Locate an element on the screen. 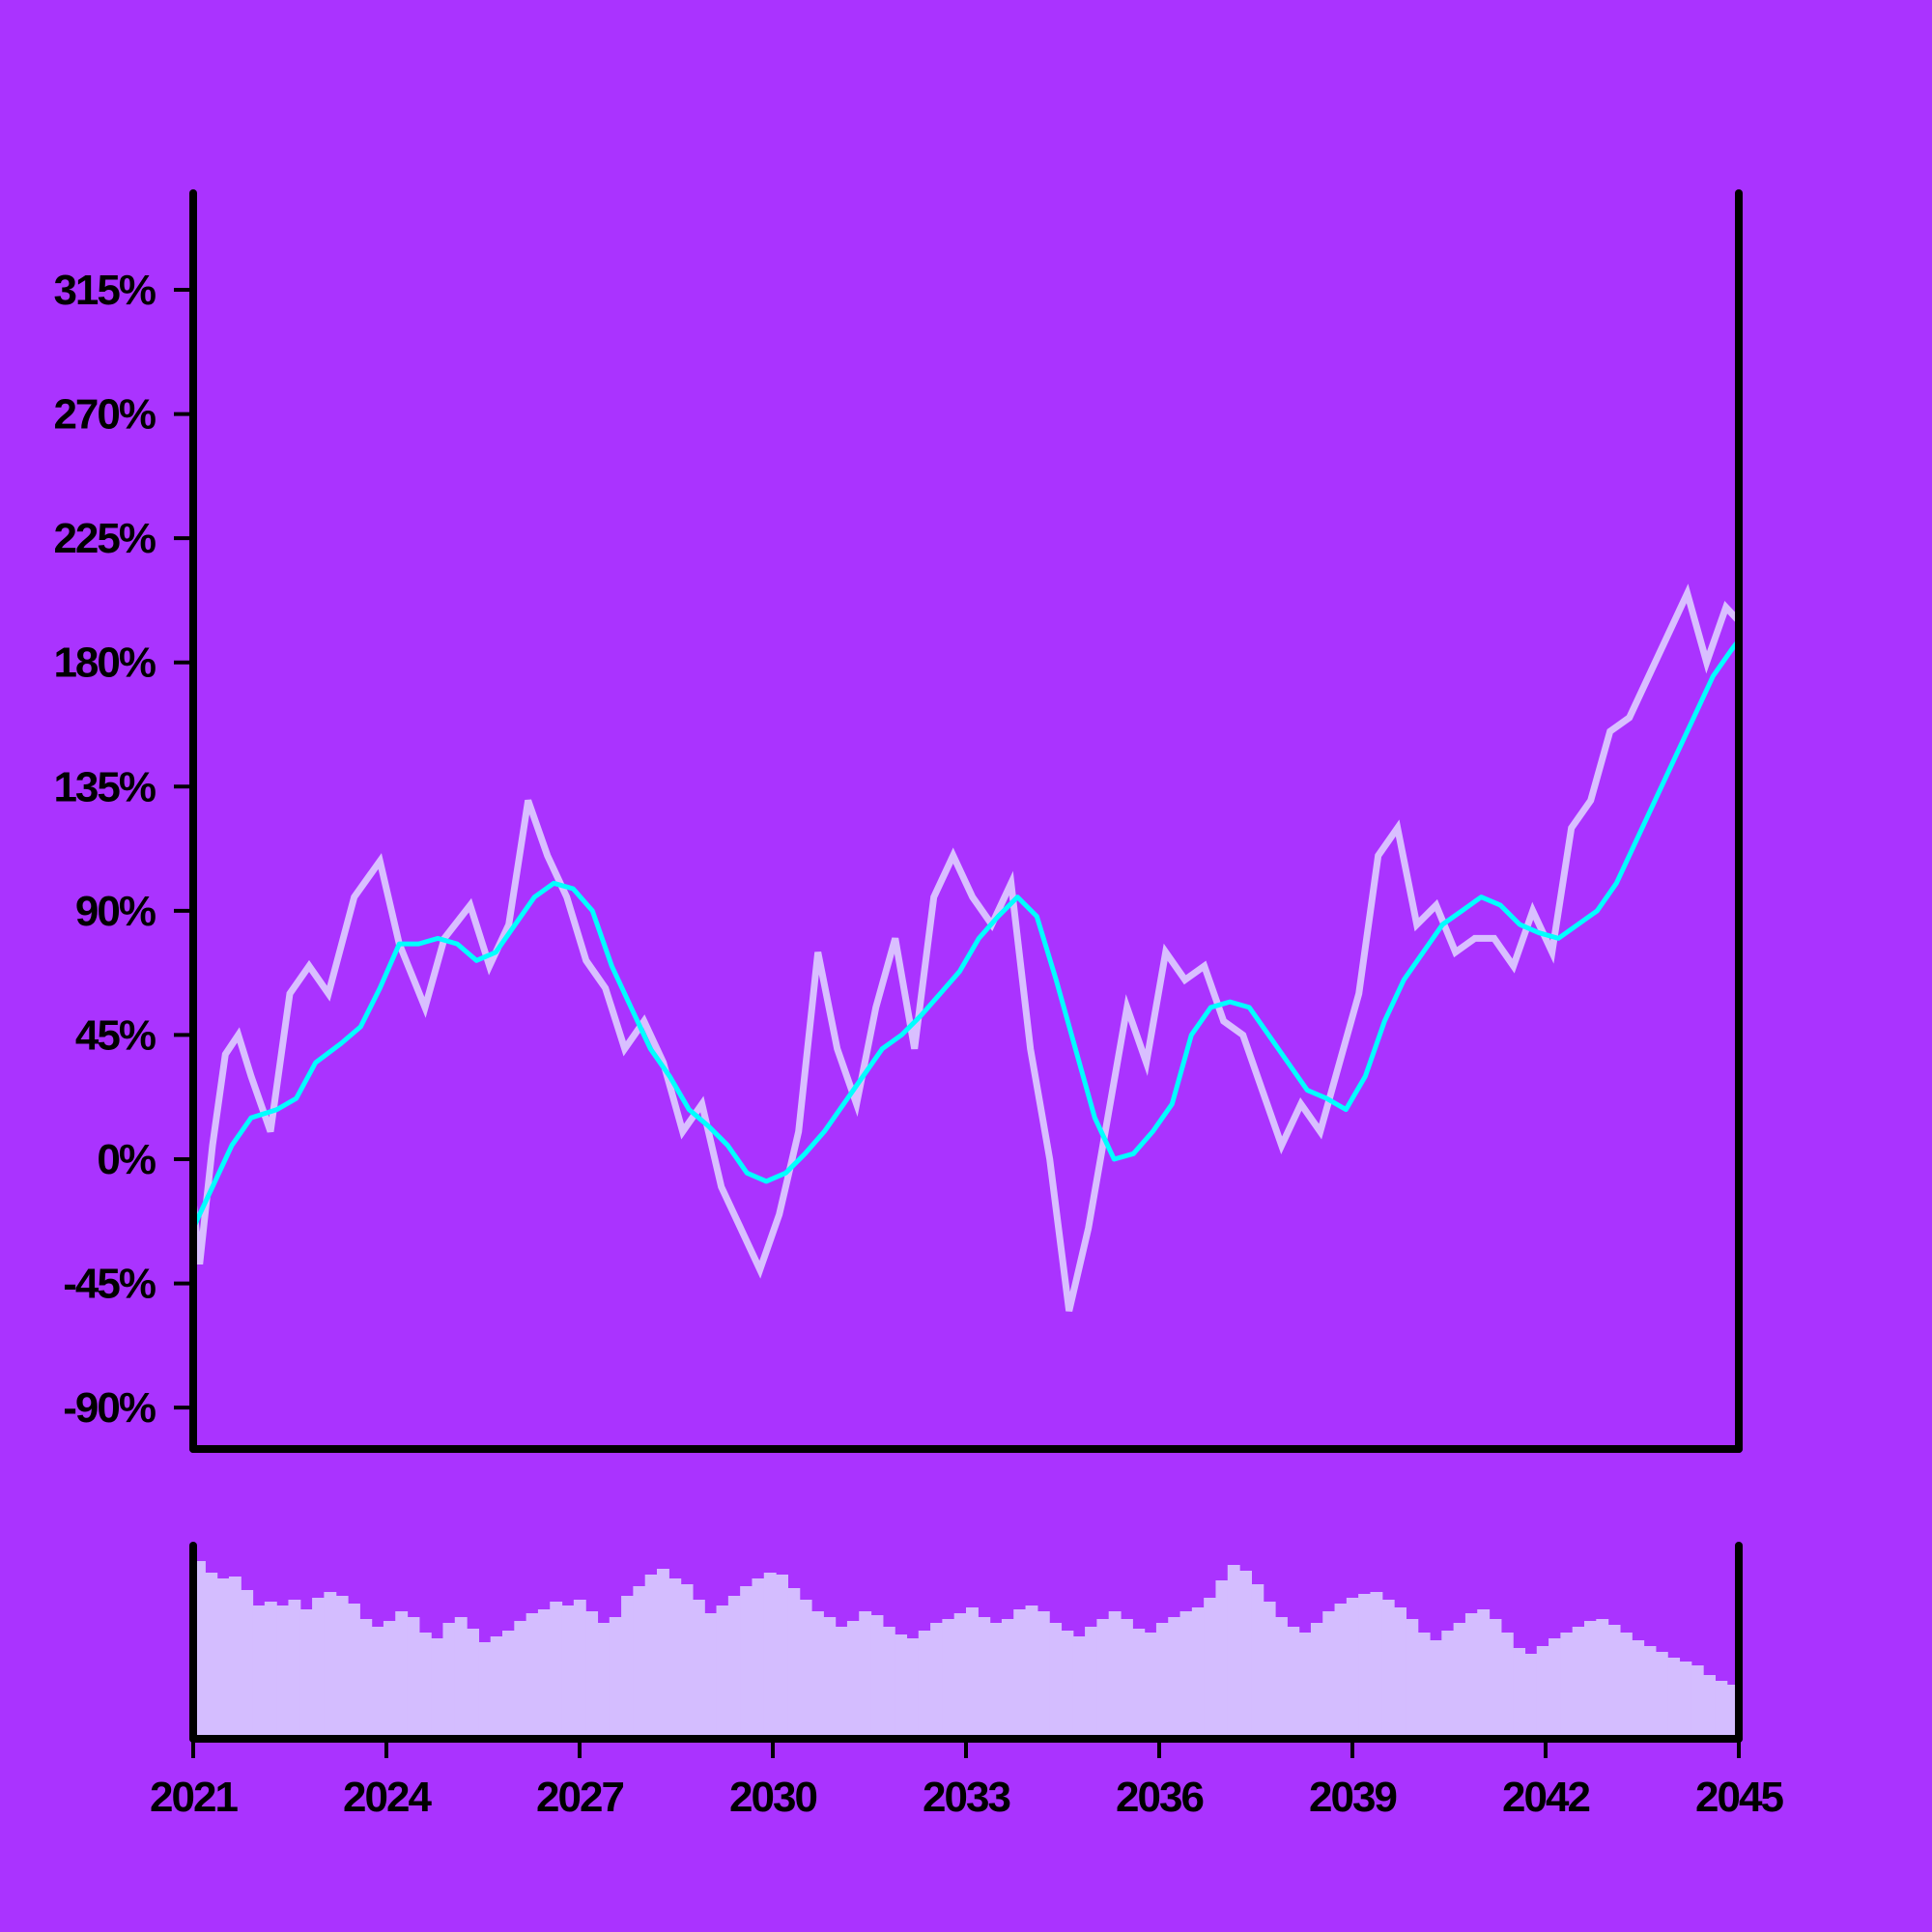 This screenshot has width=1932, height=1932. y-tick-label: 0% is located at coordinates (126, 1159).